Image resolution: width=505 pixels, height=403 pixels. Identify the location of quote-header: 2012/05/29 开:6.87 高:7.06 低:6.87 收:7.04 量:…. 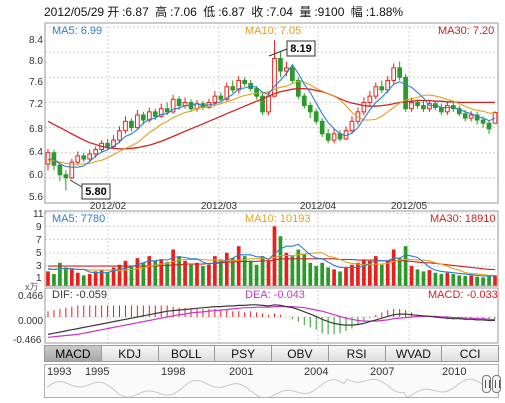
(225, 11).